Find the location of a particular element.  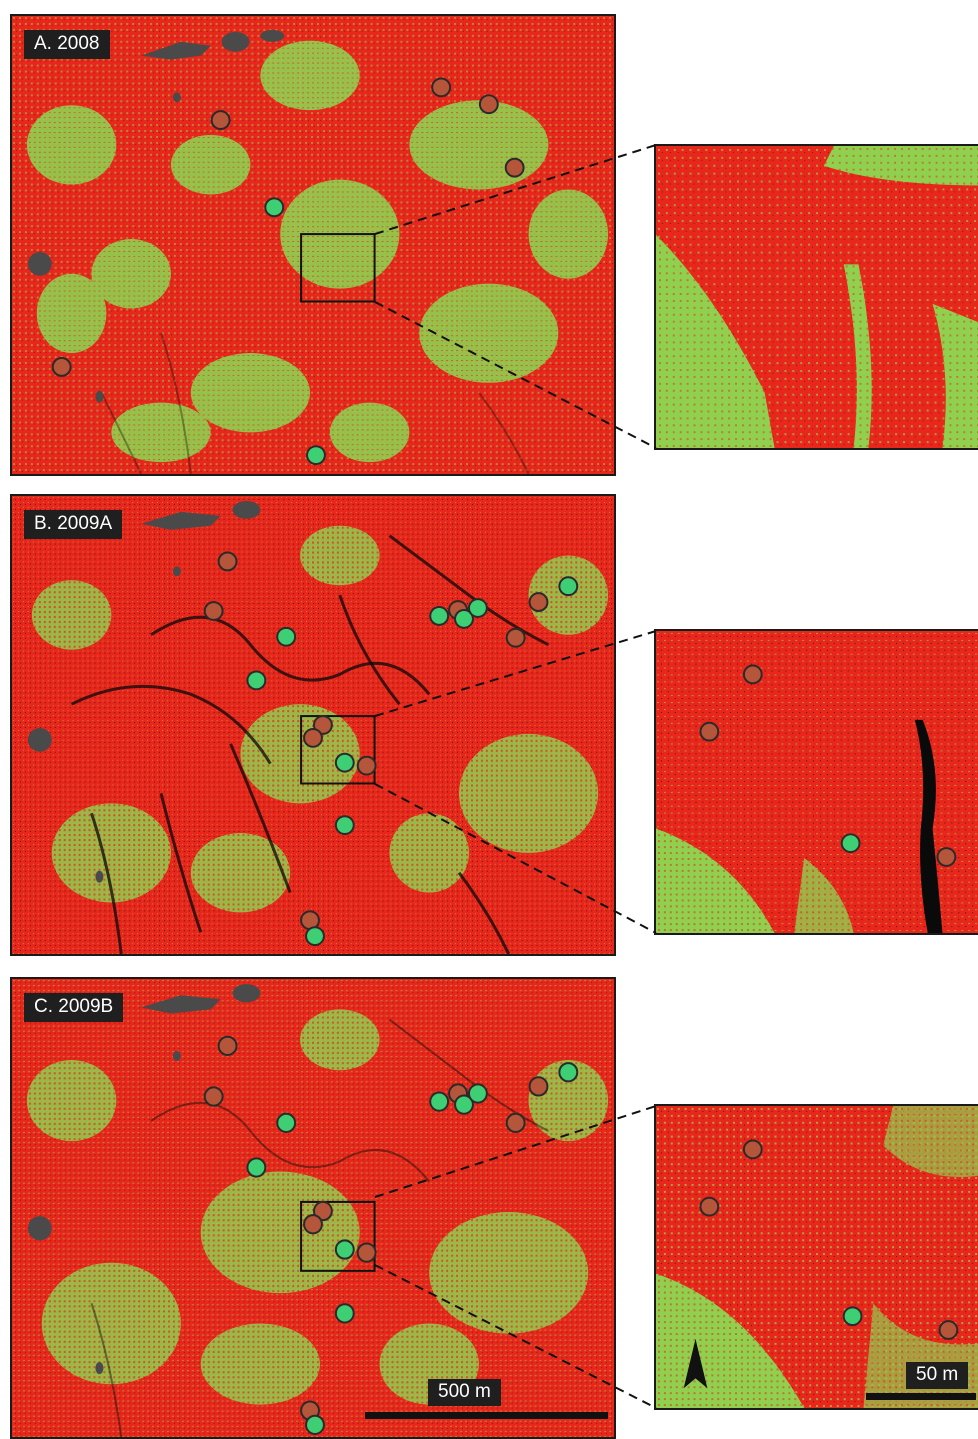

inset-b is located at coordinates (816, 782).